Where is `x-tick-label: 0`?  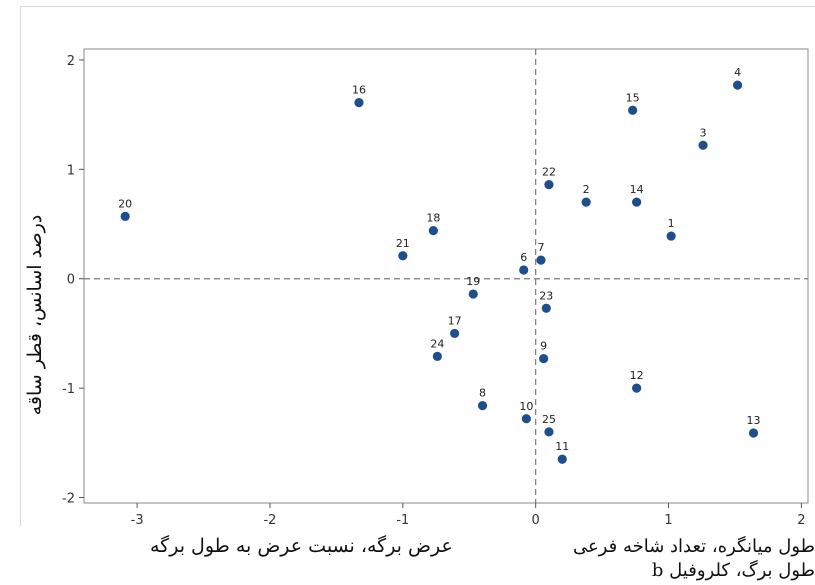 x-tick-label: 0 is located at coordinates (536, 520).